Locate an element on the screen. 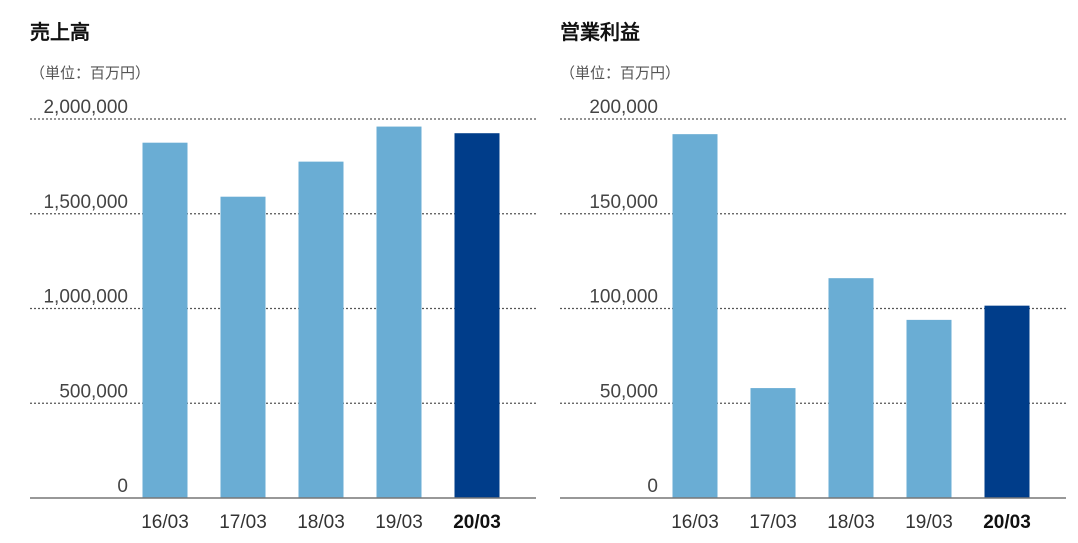 This screenshot has width=1078, height=543. y-tick-label: 1,500,000 is located at coordinates (85, 202).